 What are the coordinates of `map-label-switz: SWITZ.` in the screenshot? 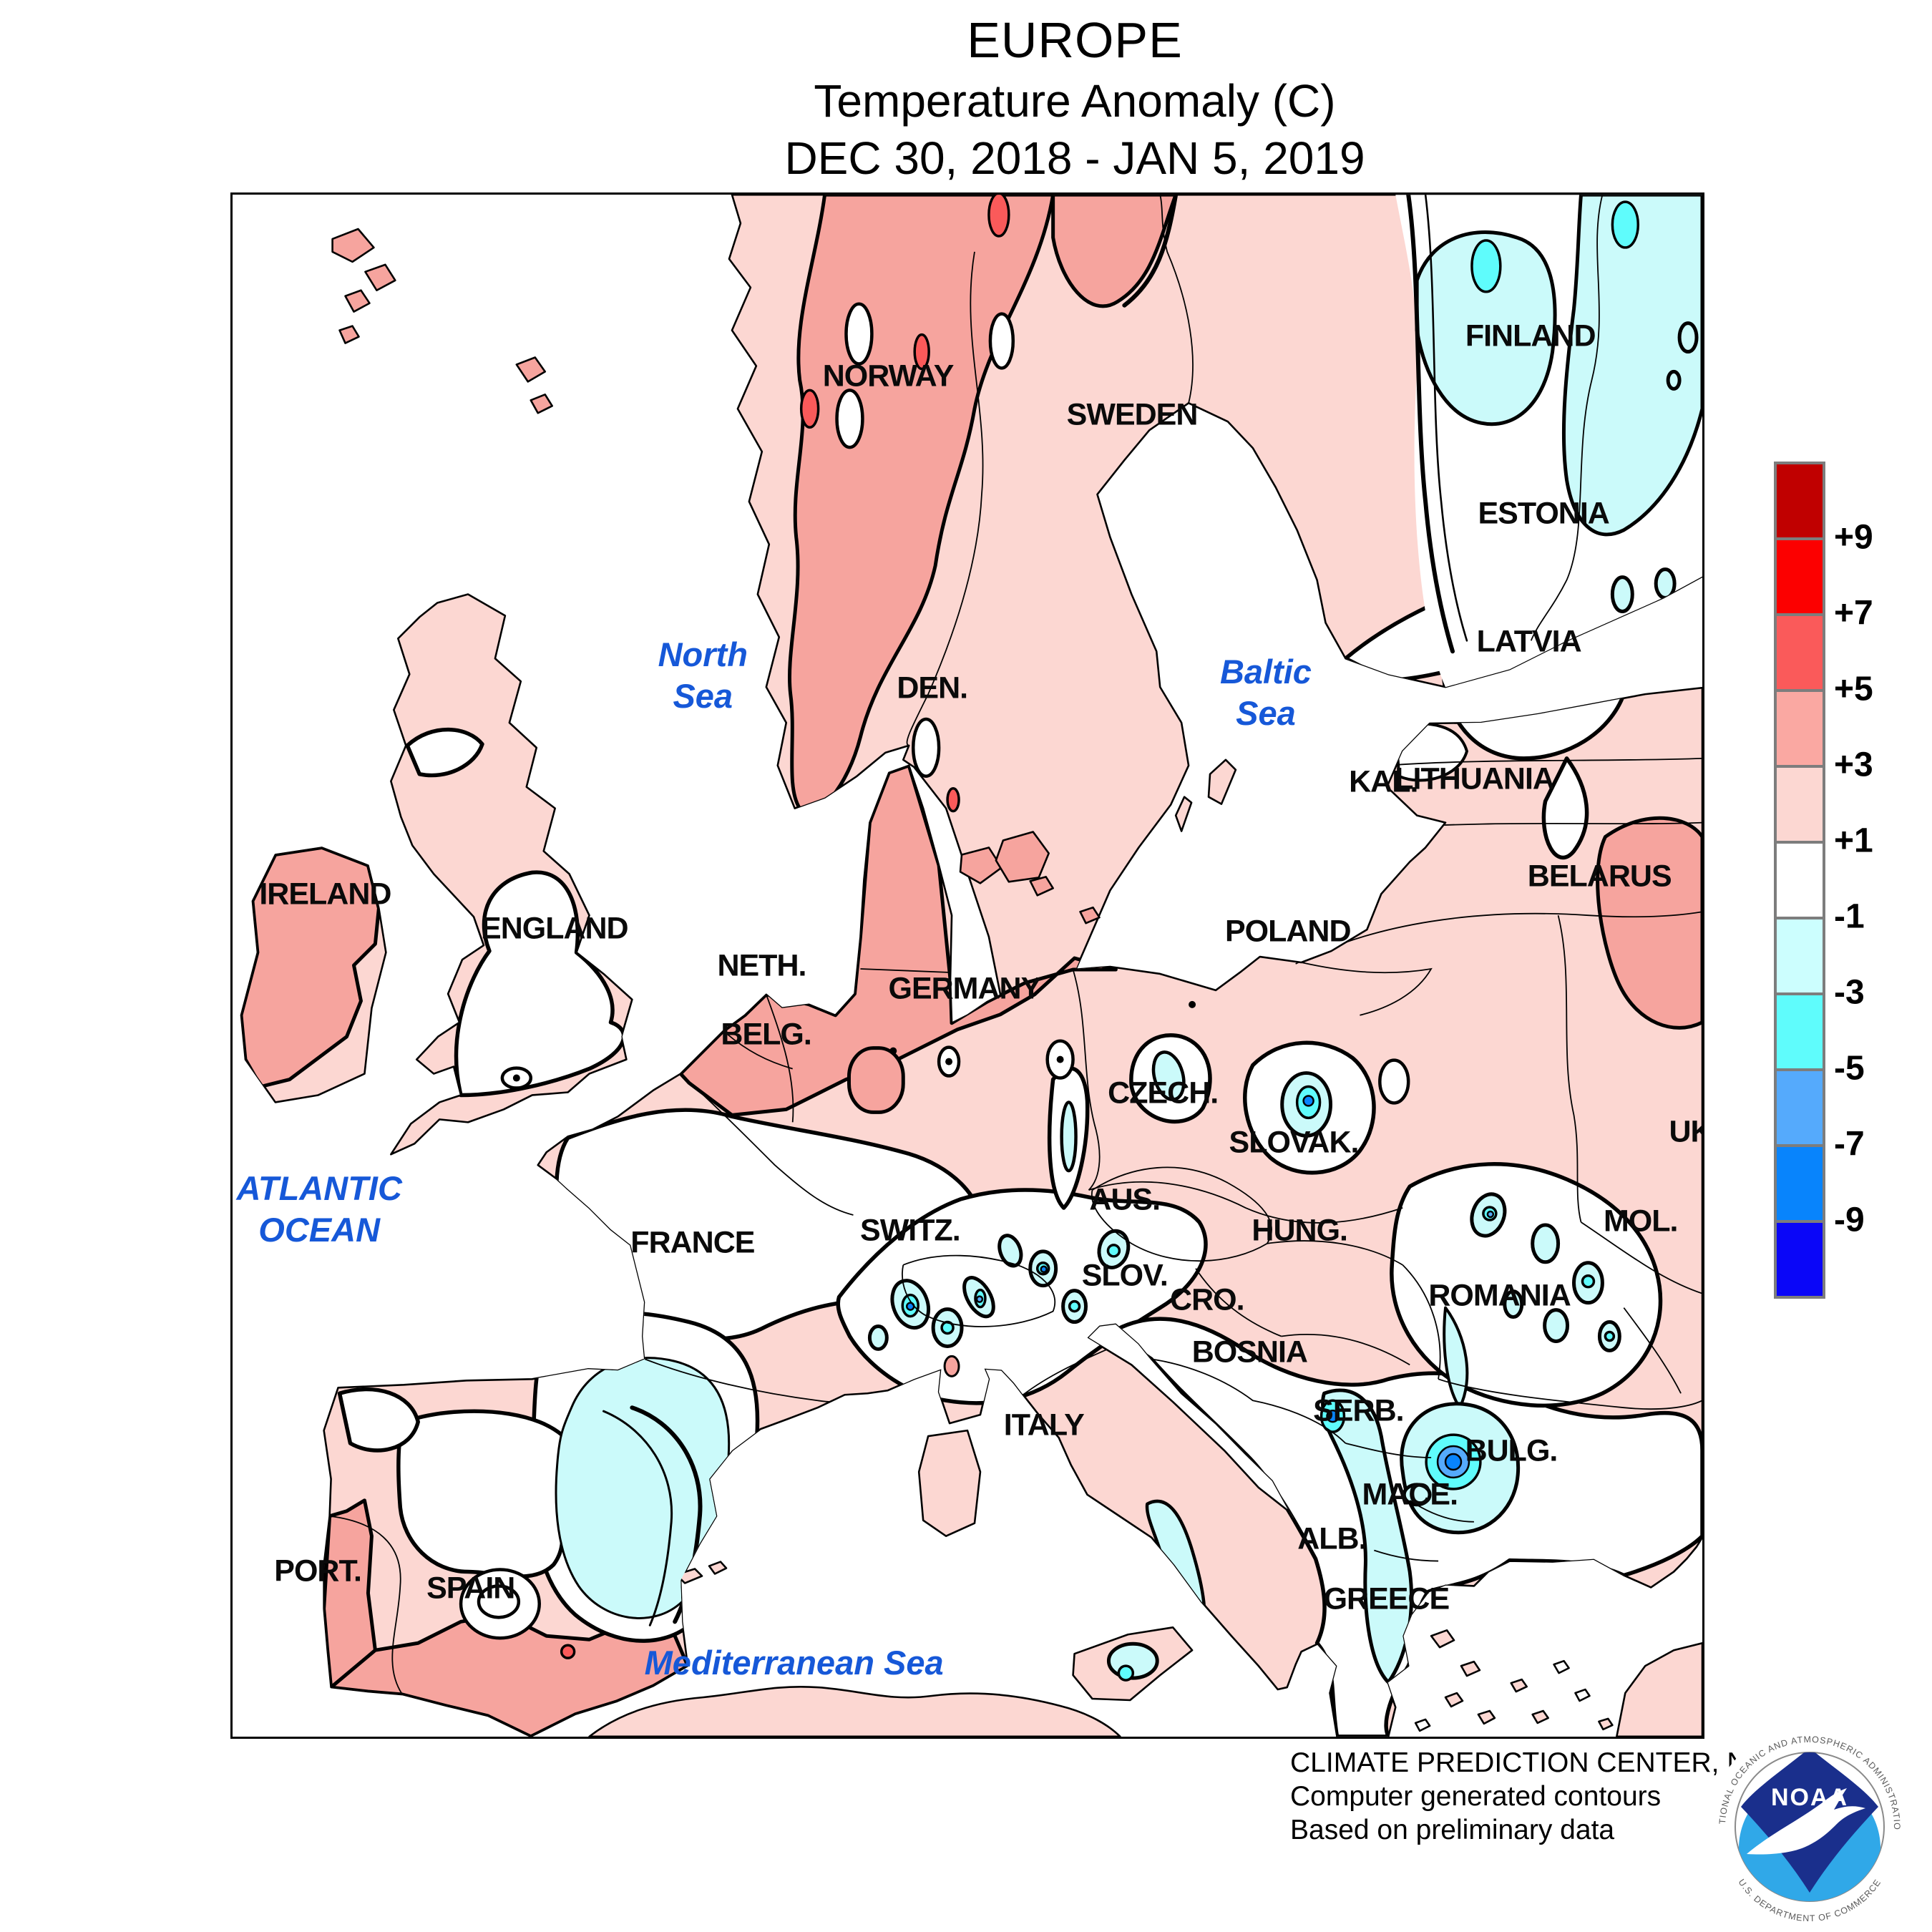 It's located at (911, 1230).